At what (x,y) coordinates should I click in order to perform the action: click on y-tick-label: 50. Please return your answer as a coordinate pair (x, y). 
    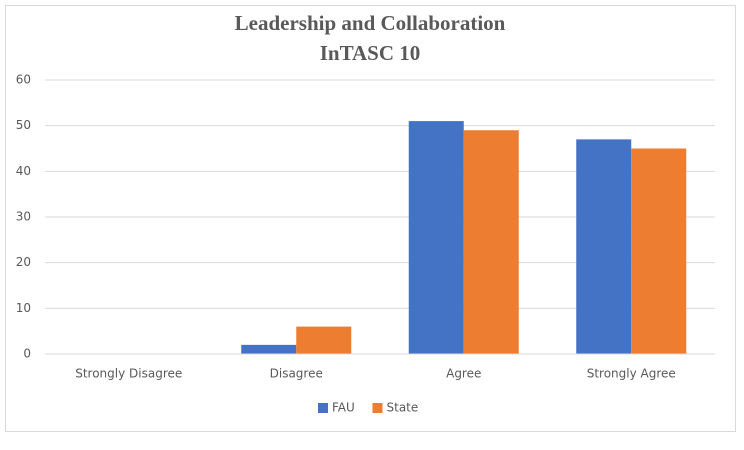
    Looking at the image, I should click on (23, 125).